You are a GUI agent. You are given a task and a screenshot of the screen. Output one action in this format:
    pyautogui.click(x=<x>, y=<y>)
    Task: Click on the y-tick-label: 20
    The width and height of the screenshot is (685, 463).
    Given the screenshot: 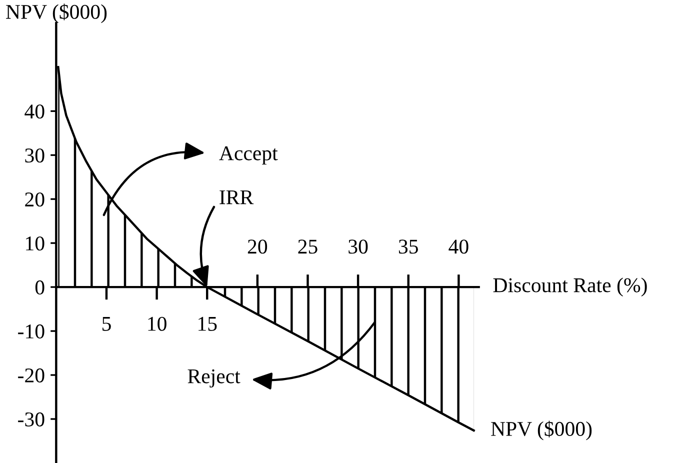 What is the action you would take?
    pyautogui.click(x=34, y=199)
    